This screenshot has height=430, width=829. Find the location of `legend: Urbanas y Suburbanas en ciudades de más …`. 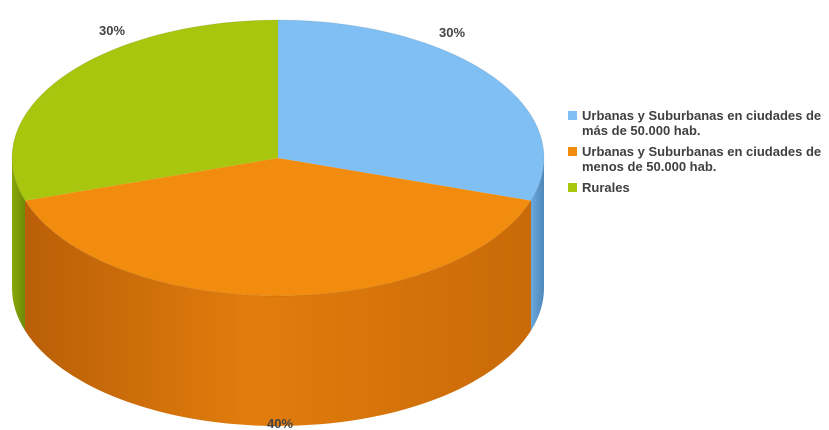

legend: Urbanas y Suburbanas en ciudades de más … is located at coordinates (698, 154).